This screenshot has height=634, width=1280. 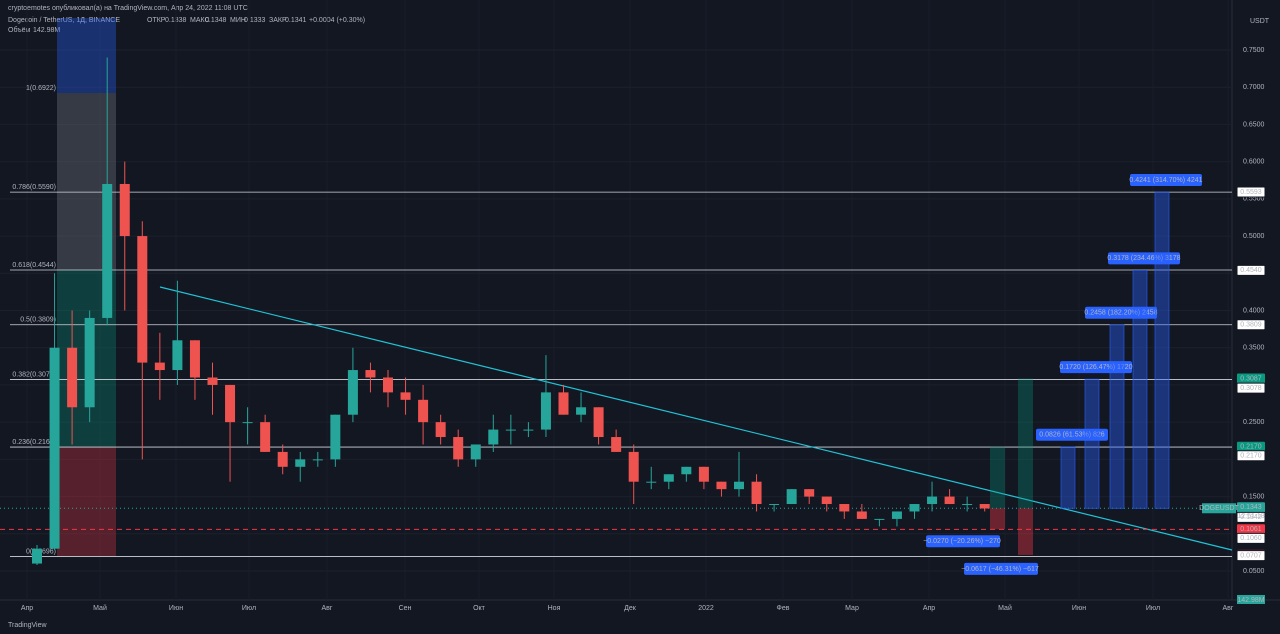 What do you see at coordinates (1254, 496) in the screenshot?
I see `price-tick-label: 0.1500` at bounding box center [1254, 496].